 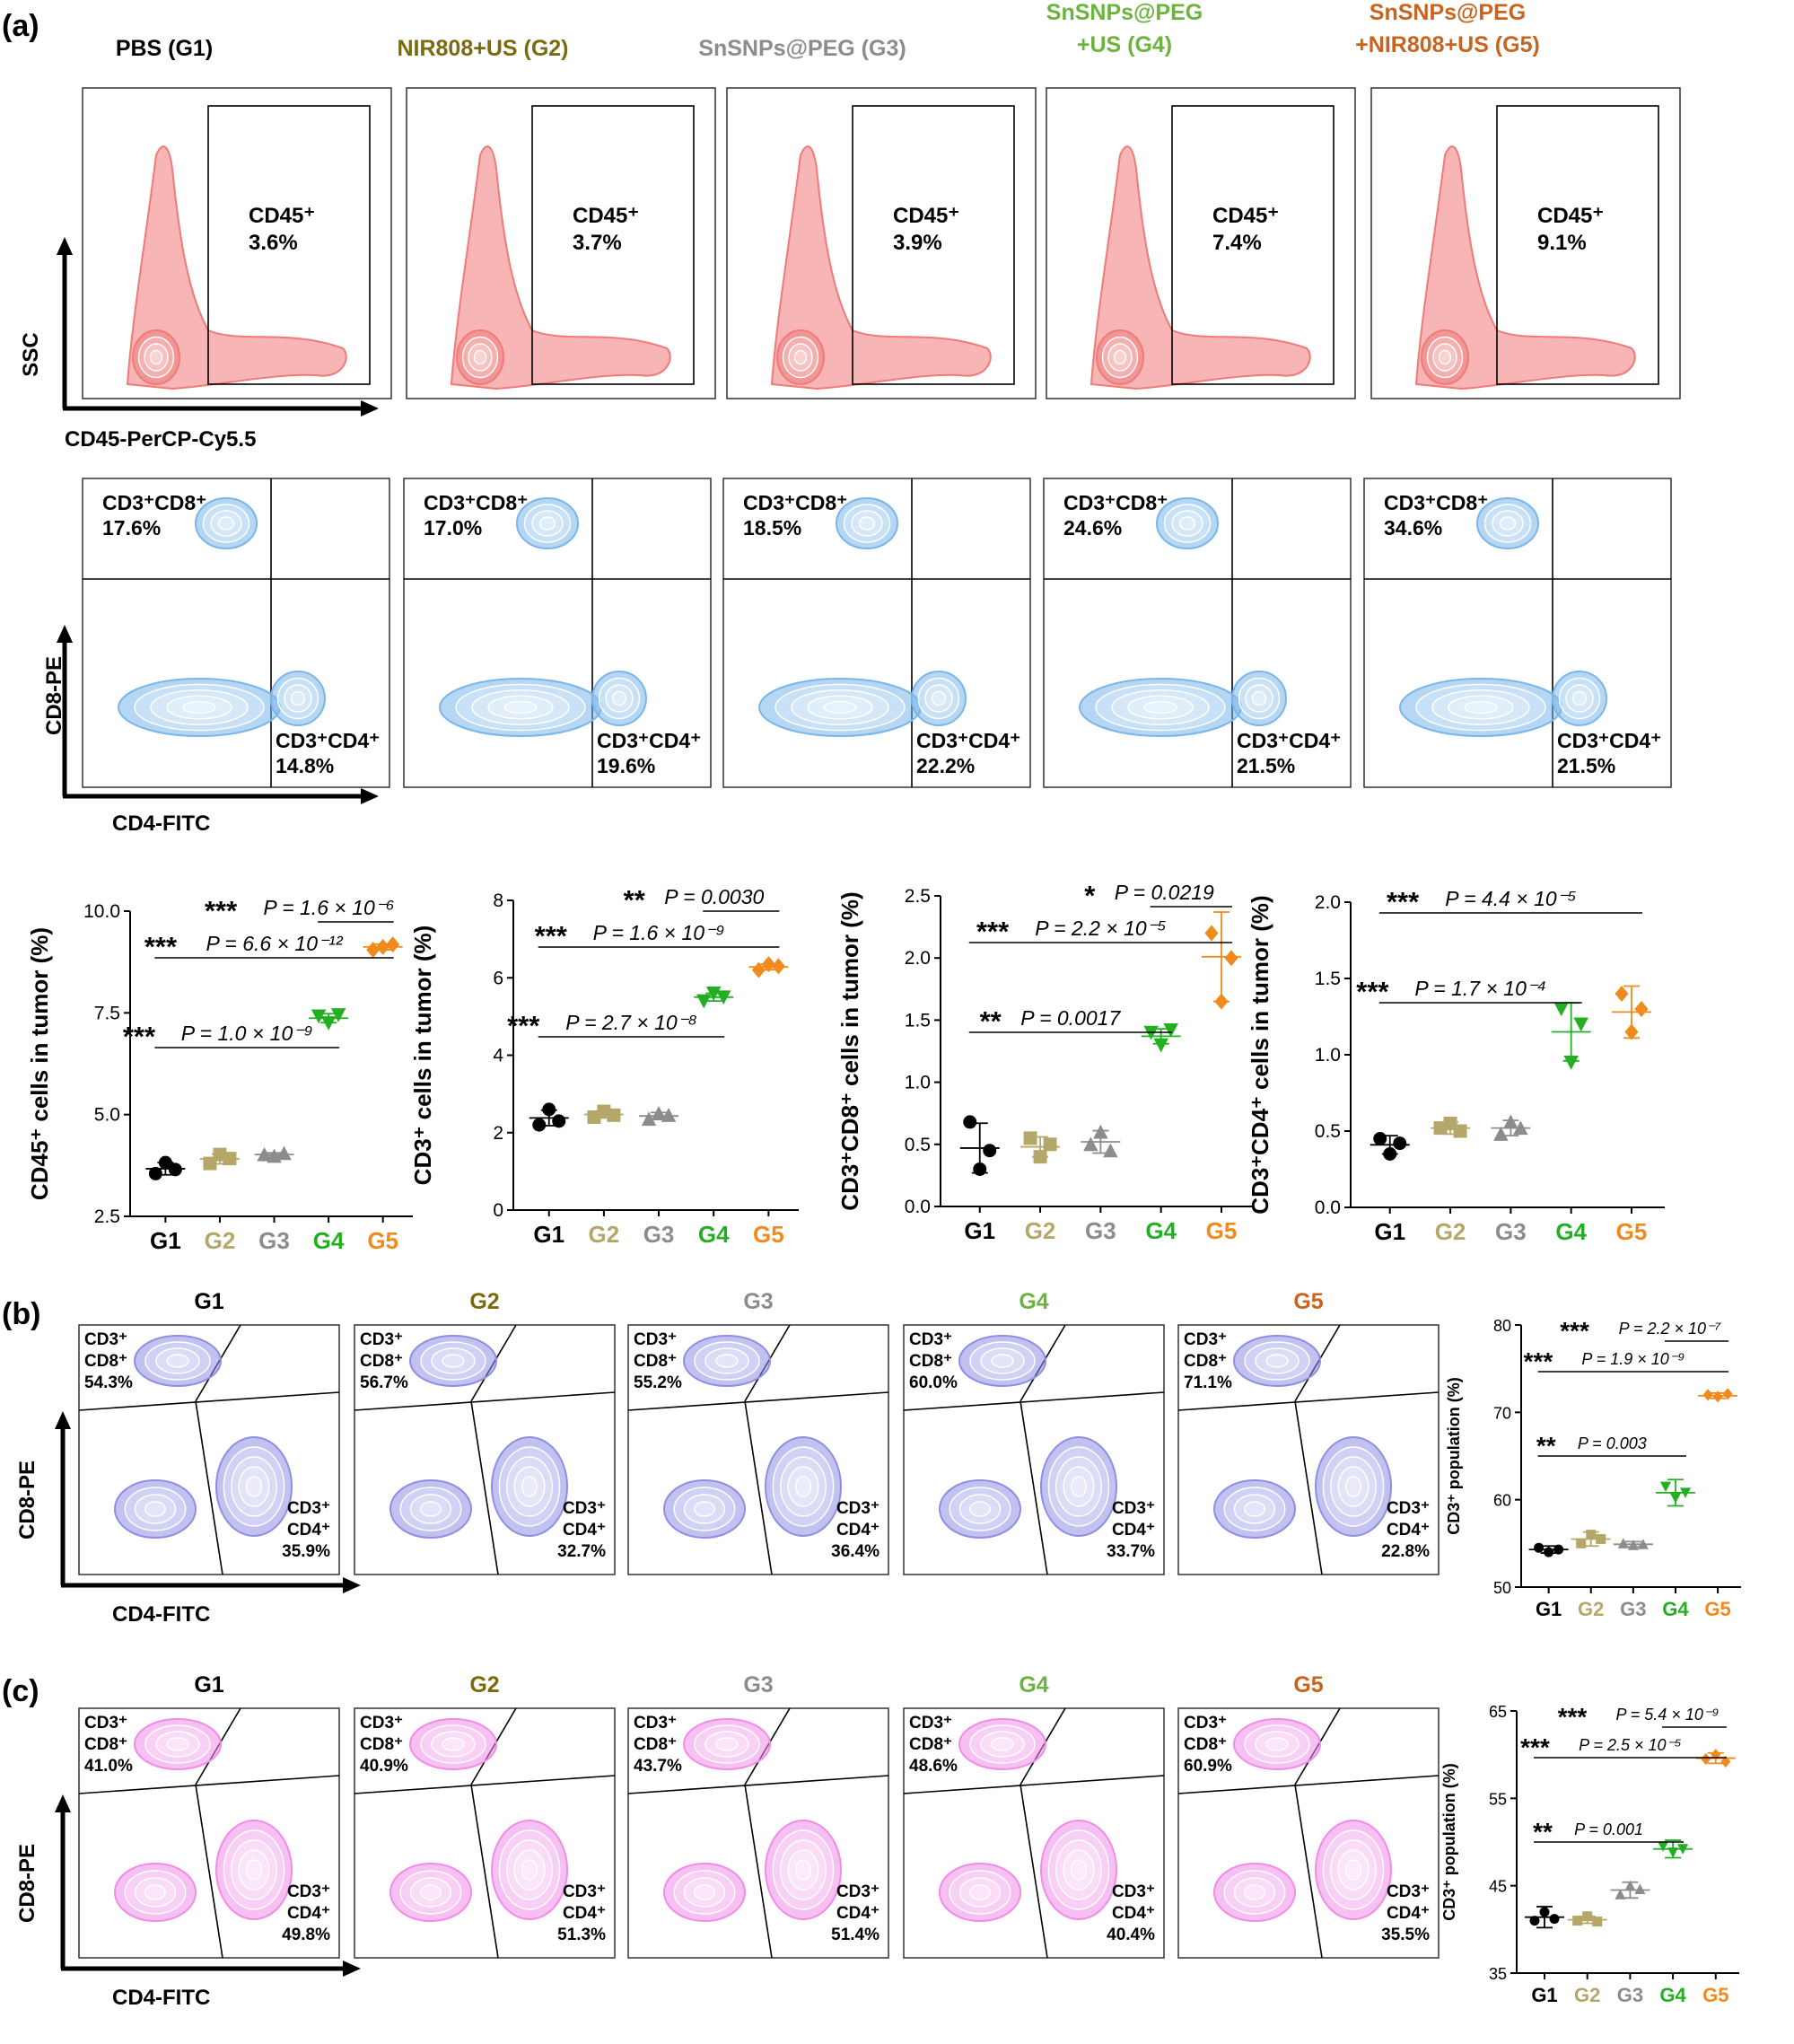 I want to click on x-tick-label: G5, so click(x=1632, y=1231).